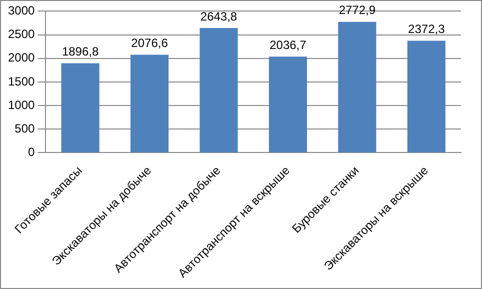 This screenshot has width=482, height=289. What do you see at coordinates (25, 128) in the screenshot?
I see `y-tick-label: 500` at bounding box center [25, 128].